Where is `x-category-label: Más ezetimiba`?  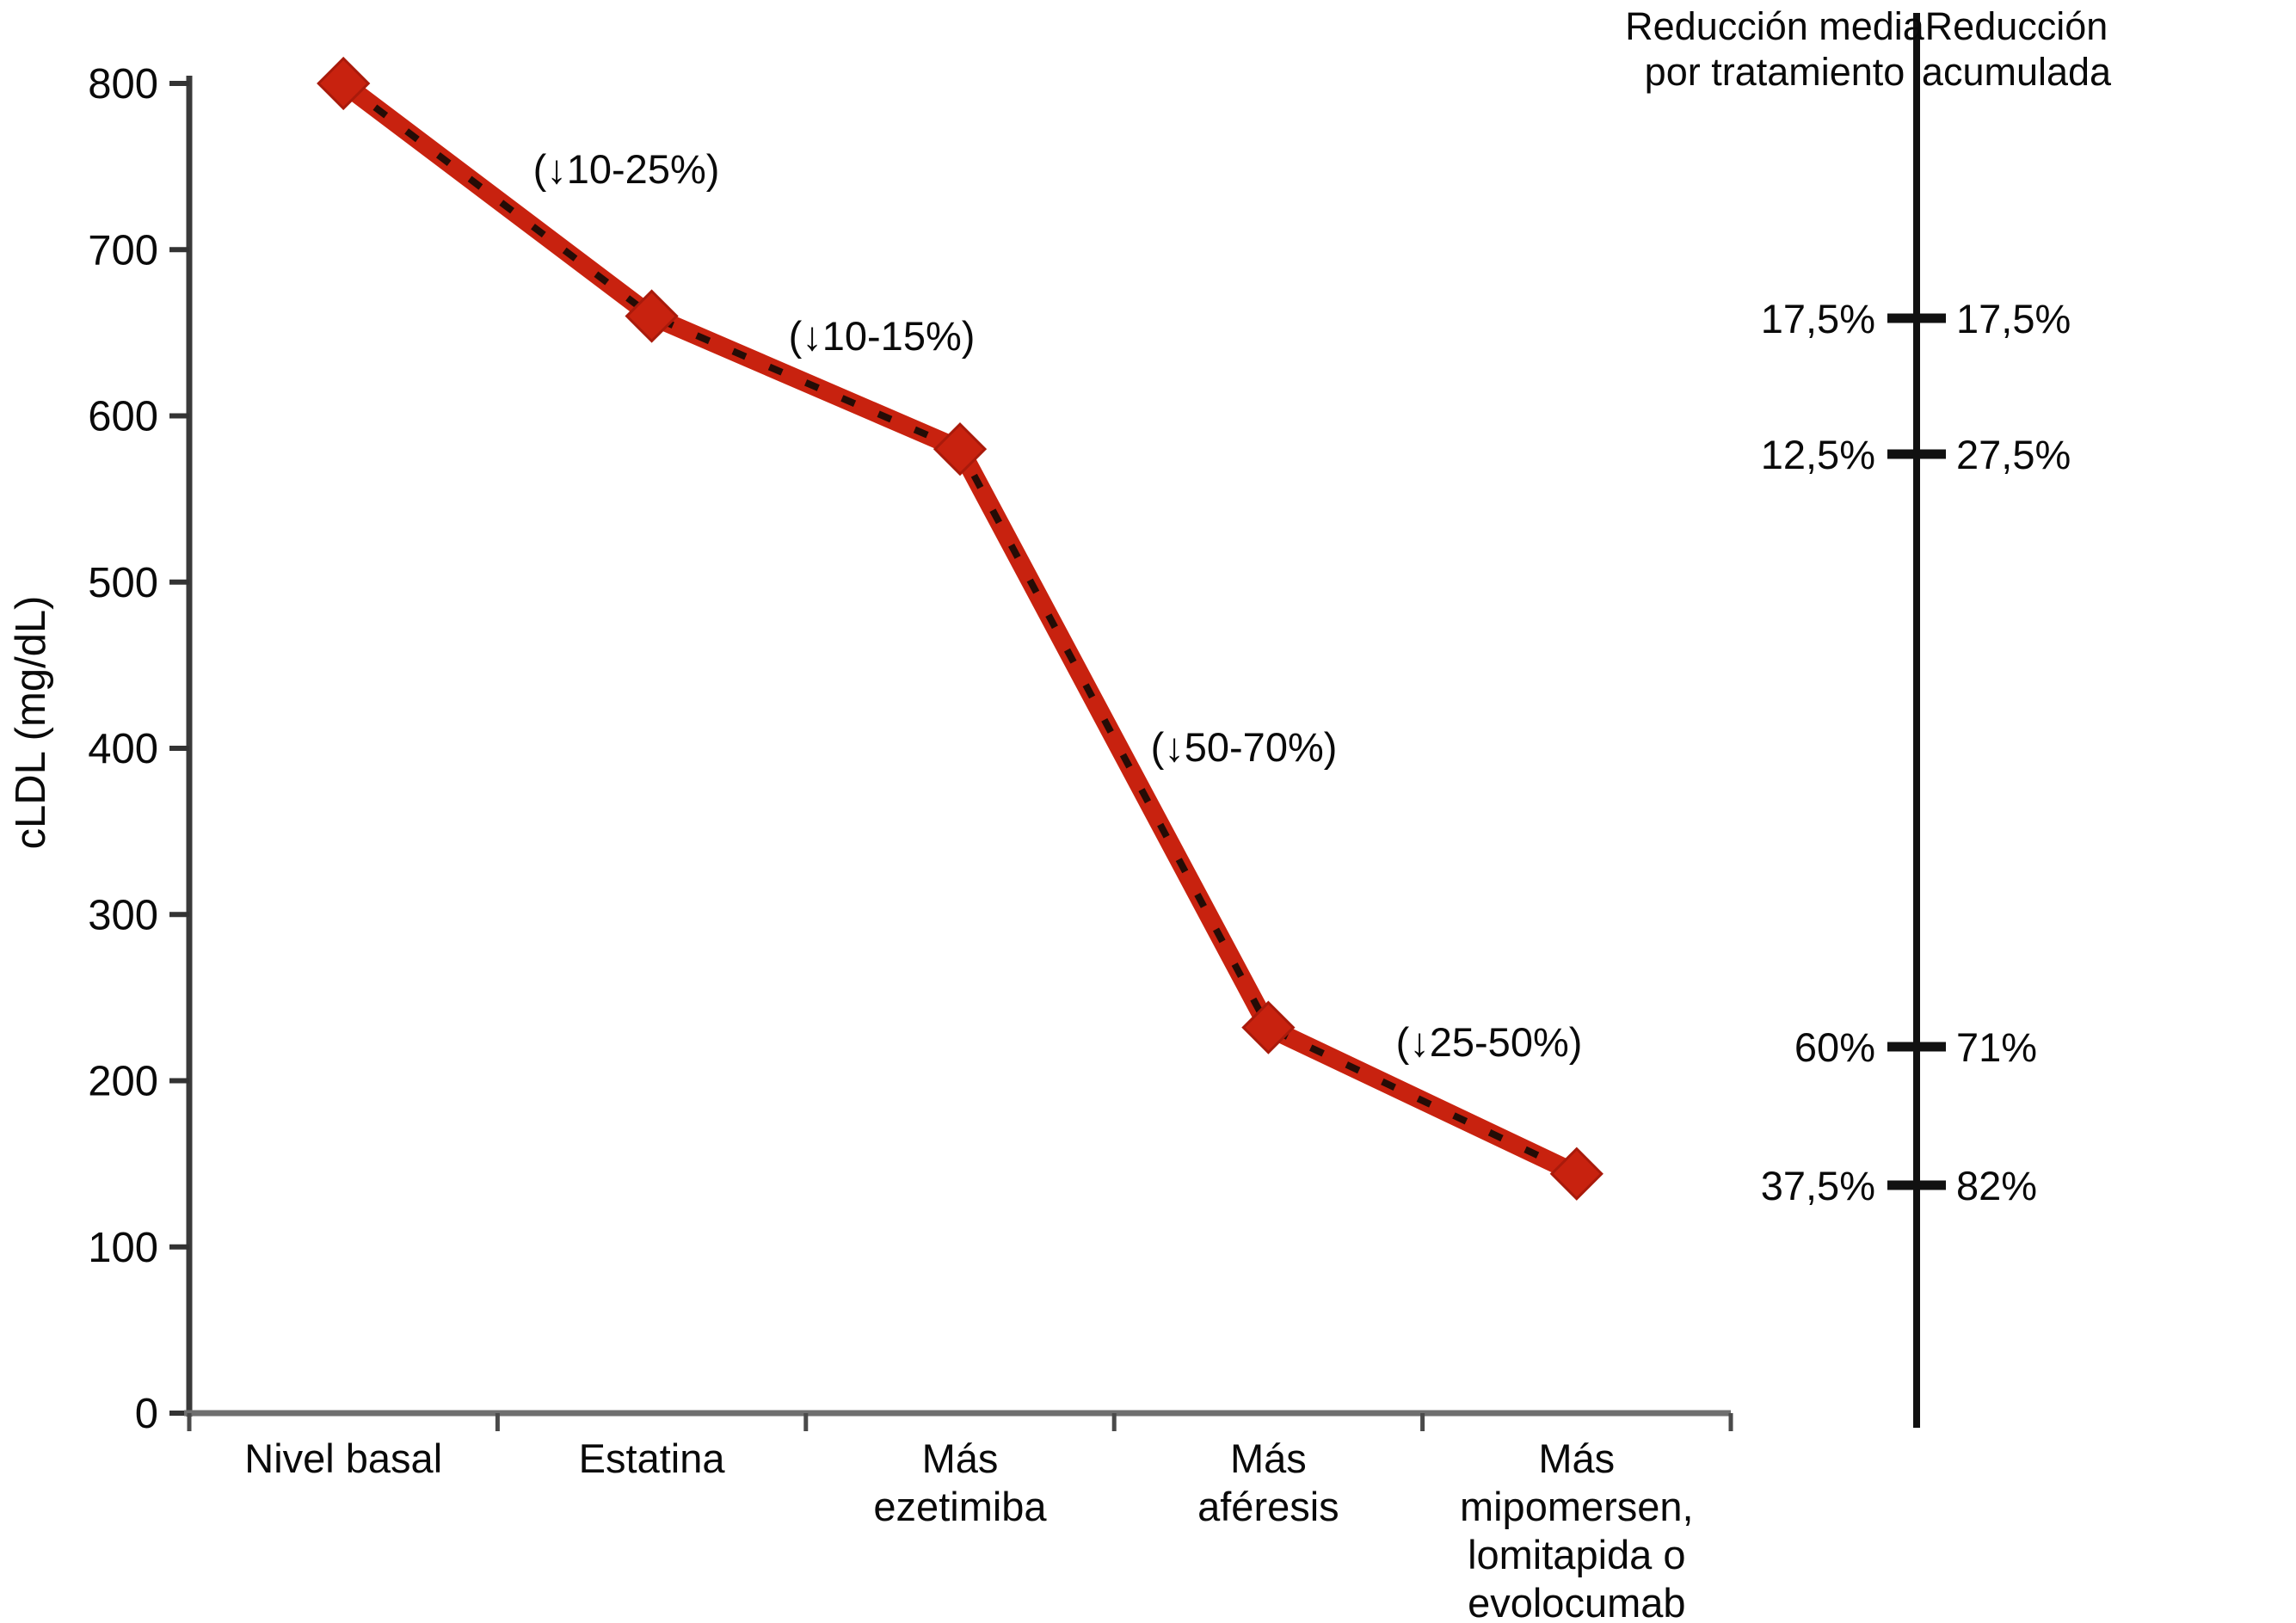
x-category-label: Más ezetimiba is located at coordinates (960, 1482).